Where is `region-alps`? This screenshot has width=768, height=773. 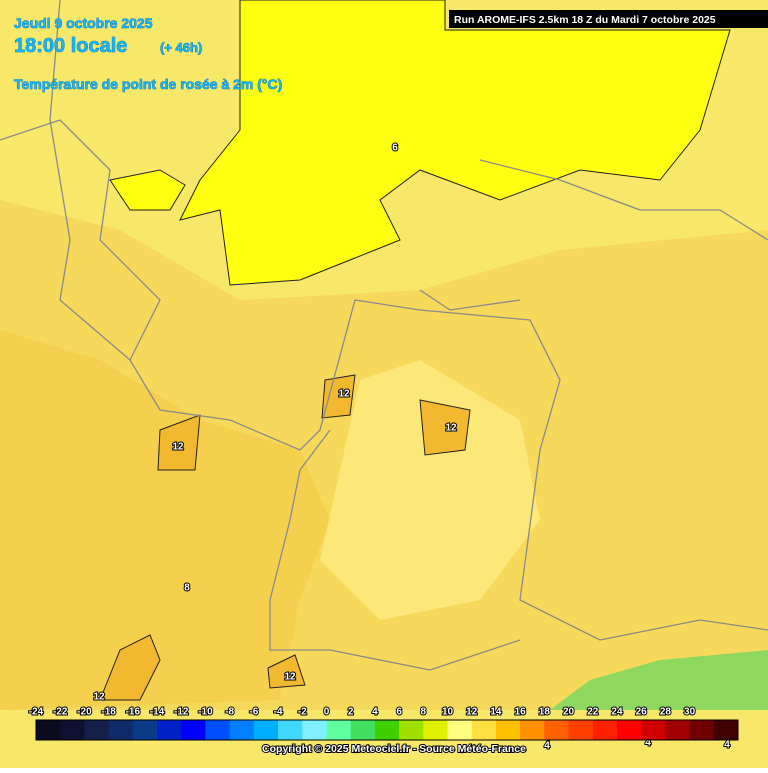 region-alps is located at coordinates (659, 680).